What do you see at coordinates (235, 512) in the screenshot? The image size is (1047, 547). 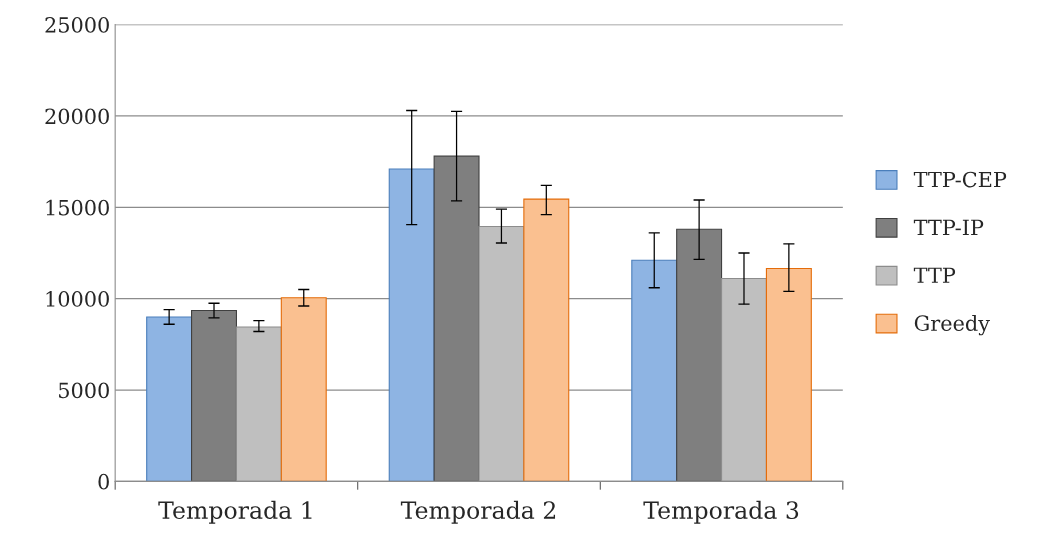 I see `x-tick-label: Temporada 1` at bounding box center [235, 512].